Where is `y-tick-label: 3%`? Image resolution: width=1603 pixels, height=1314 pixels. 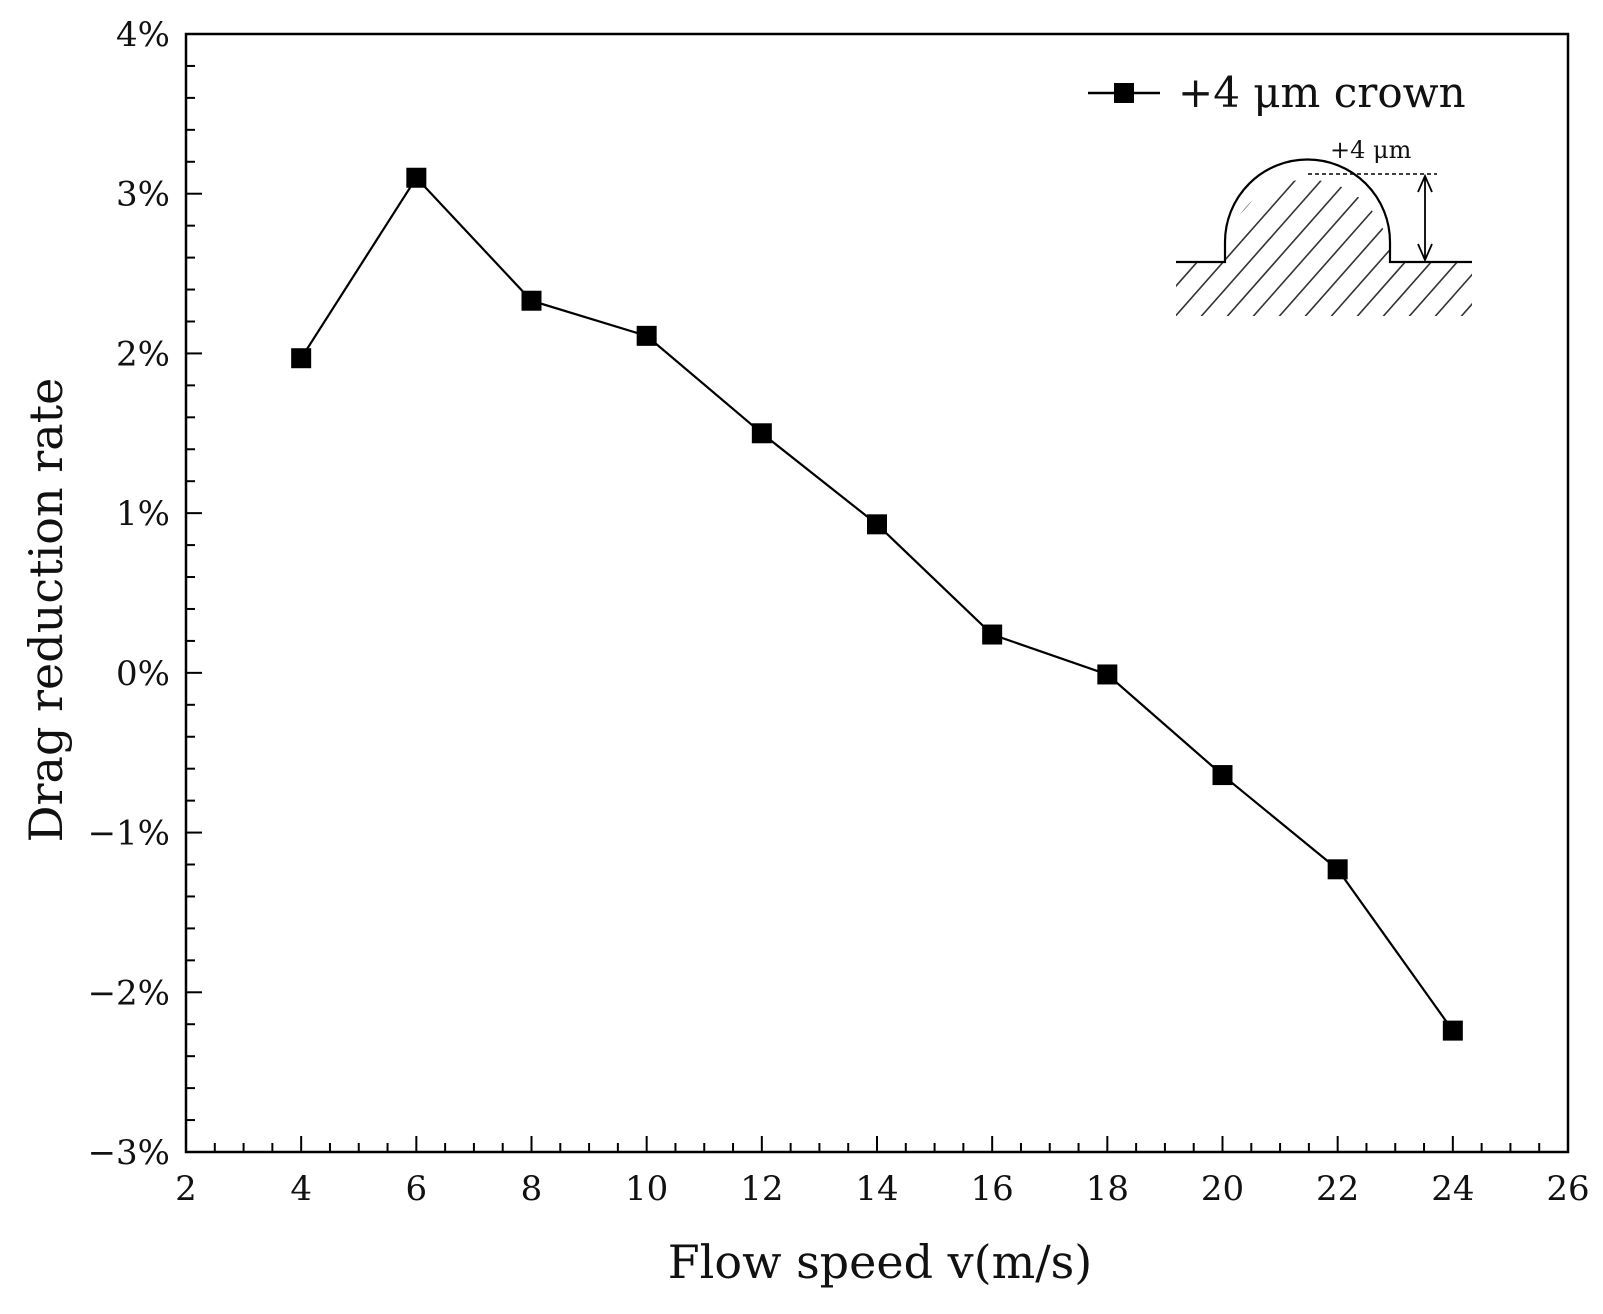
y-tick-label: 3% is located at coordinates (143, 195).